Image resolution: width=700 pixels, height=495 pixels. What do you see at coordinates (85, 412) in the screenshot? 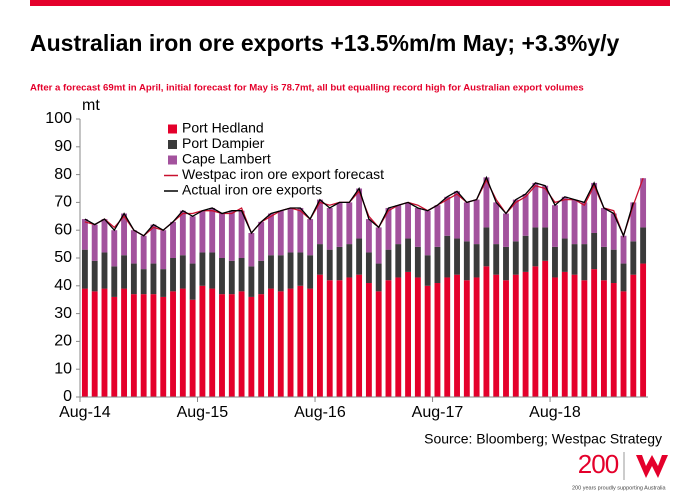
I see `x-tick-label: Aug-14` at bounding box center [85, 412].